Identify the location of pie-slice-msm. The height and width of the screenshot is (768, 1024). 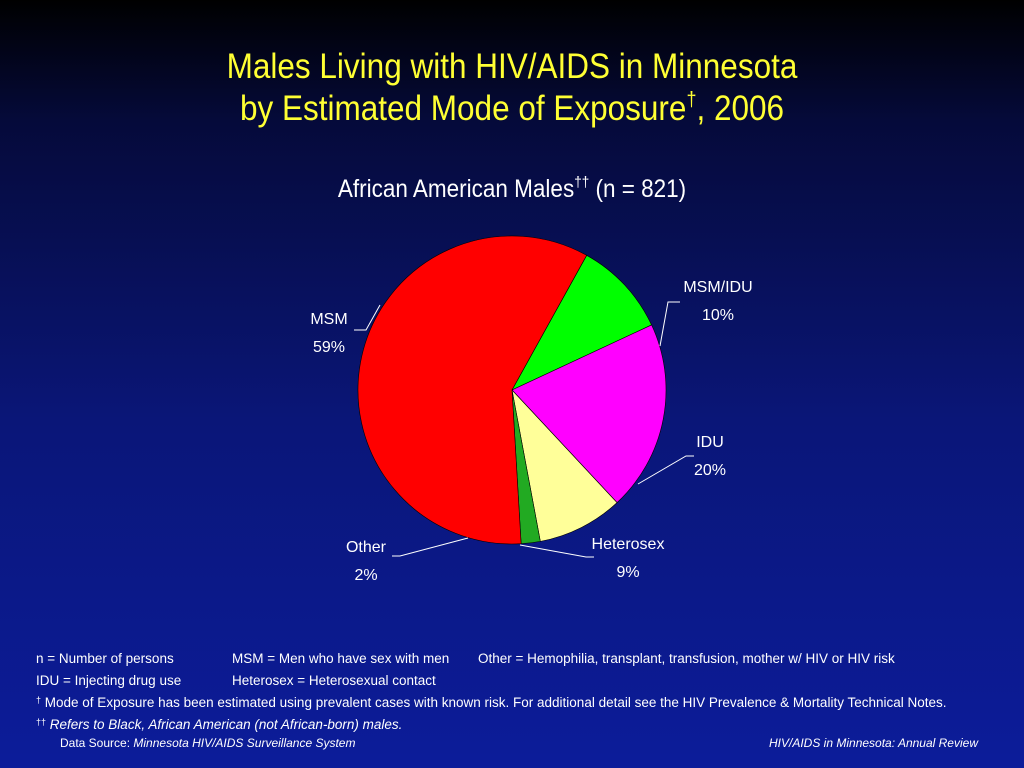
(472, 390).